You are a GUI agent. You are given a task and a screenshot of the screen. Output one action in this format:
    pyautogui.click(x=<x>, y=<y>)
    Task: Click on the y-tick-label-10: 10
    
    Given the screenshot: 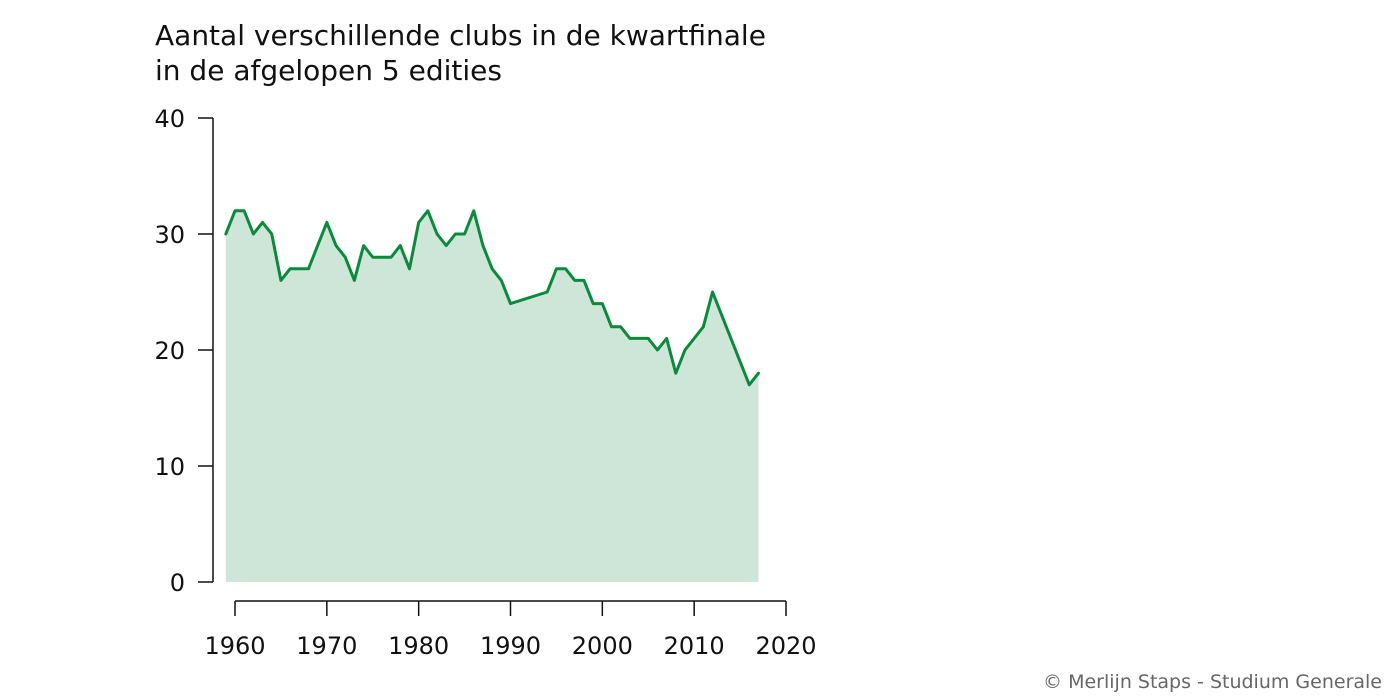 What is the action you would take?
    pyautogui.click(x=169, y=467)
    